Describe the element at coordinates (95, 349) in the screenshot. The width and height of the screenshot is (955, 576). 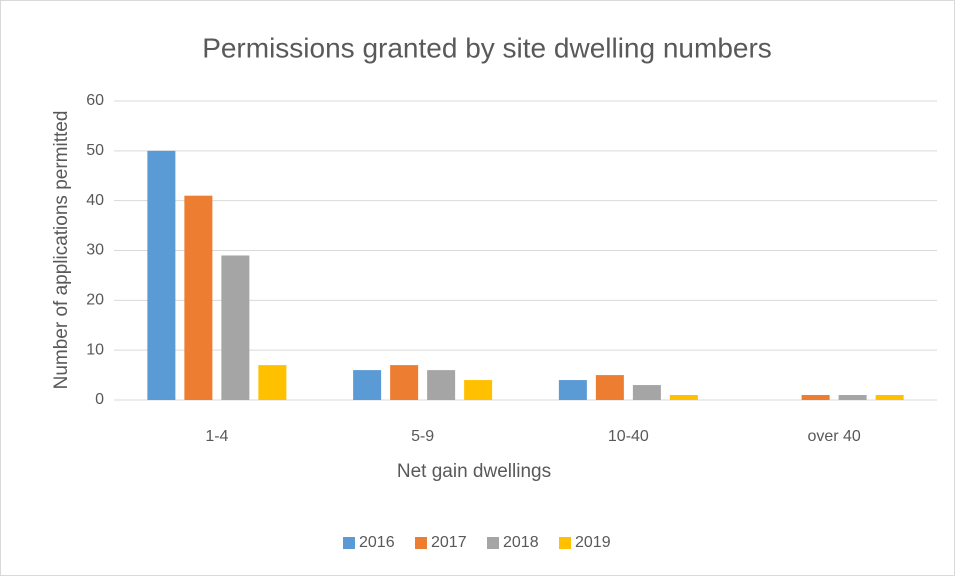
I see `y-tick-label: 10` at that location.